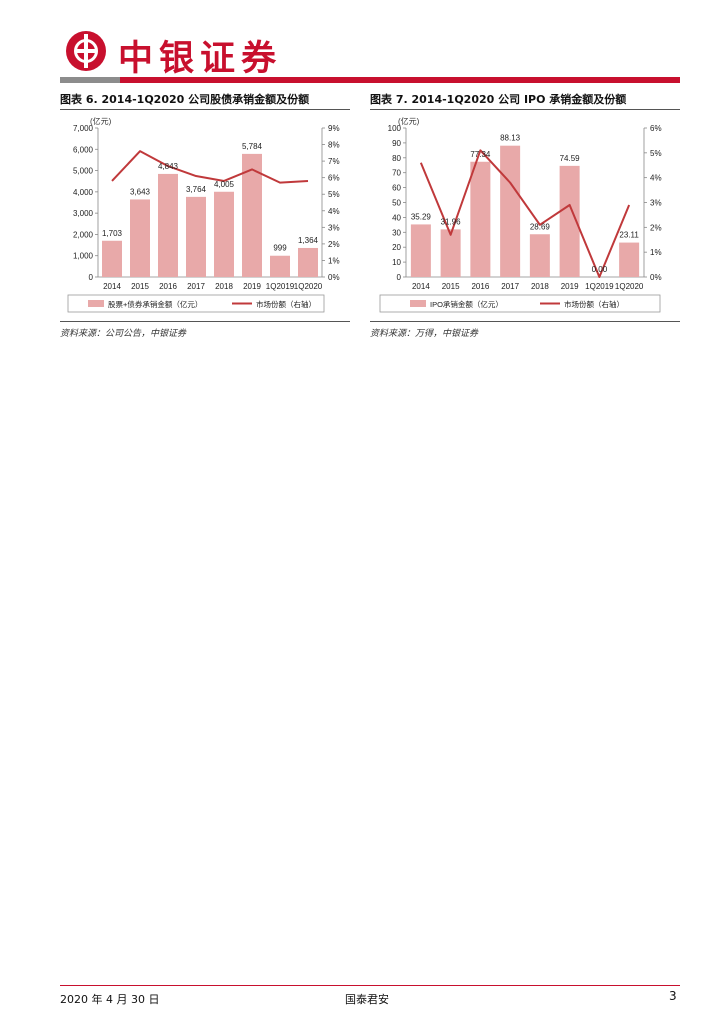  I want to click on bar-data-label: 5,784, so click(252, 146).